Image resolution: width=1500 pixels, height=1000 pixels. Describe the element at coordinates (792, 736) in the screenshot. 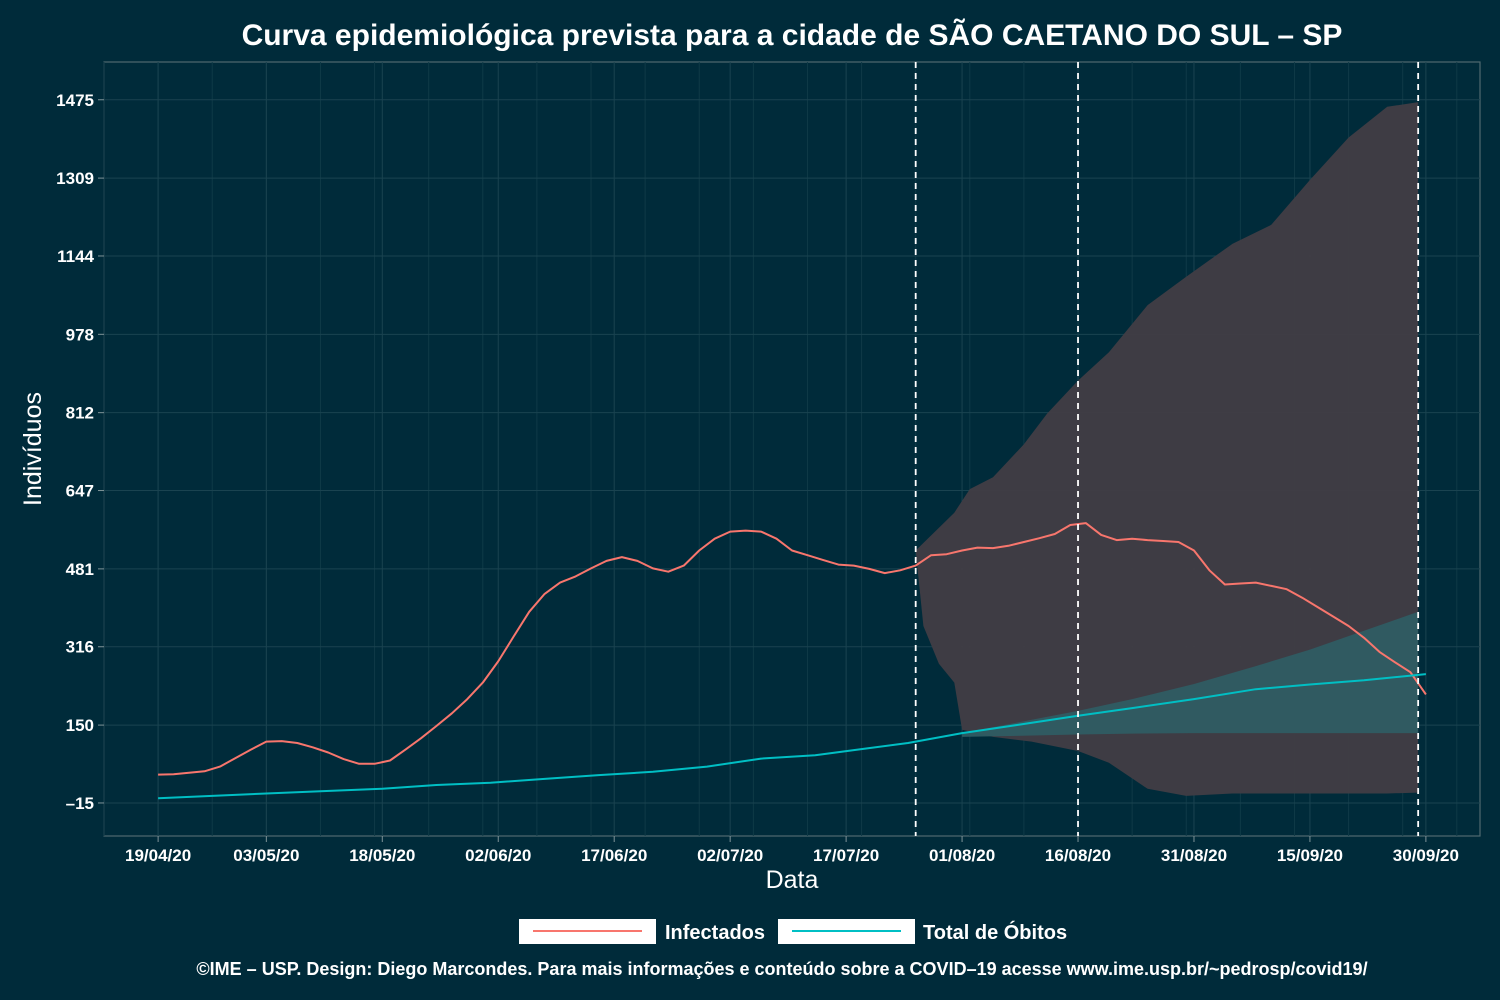

I see `series-line-obitos` at that location.